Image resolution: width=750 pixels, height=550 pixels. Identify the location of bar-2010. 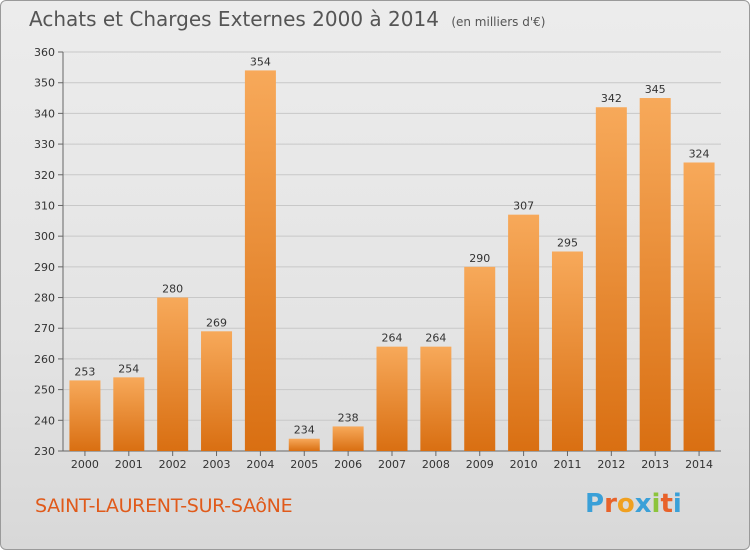
(524, 332).